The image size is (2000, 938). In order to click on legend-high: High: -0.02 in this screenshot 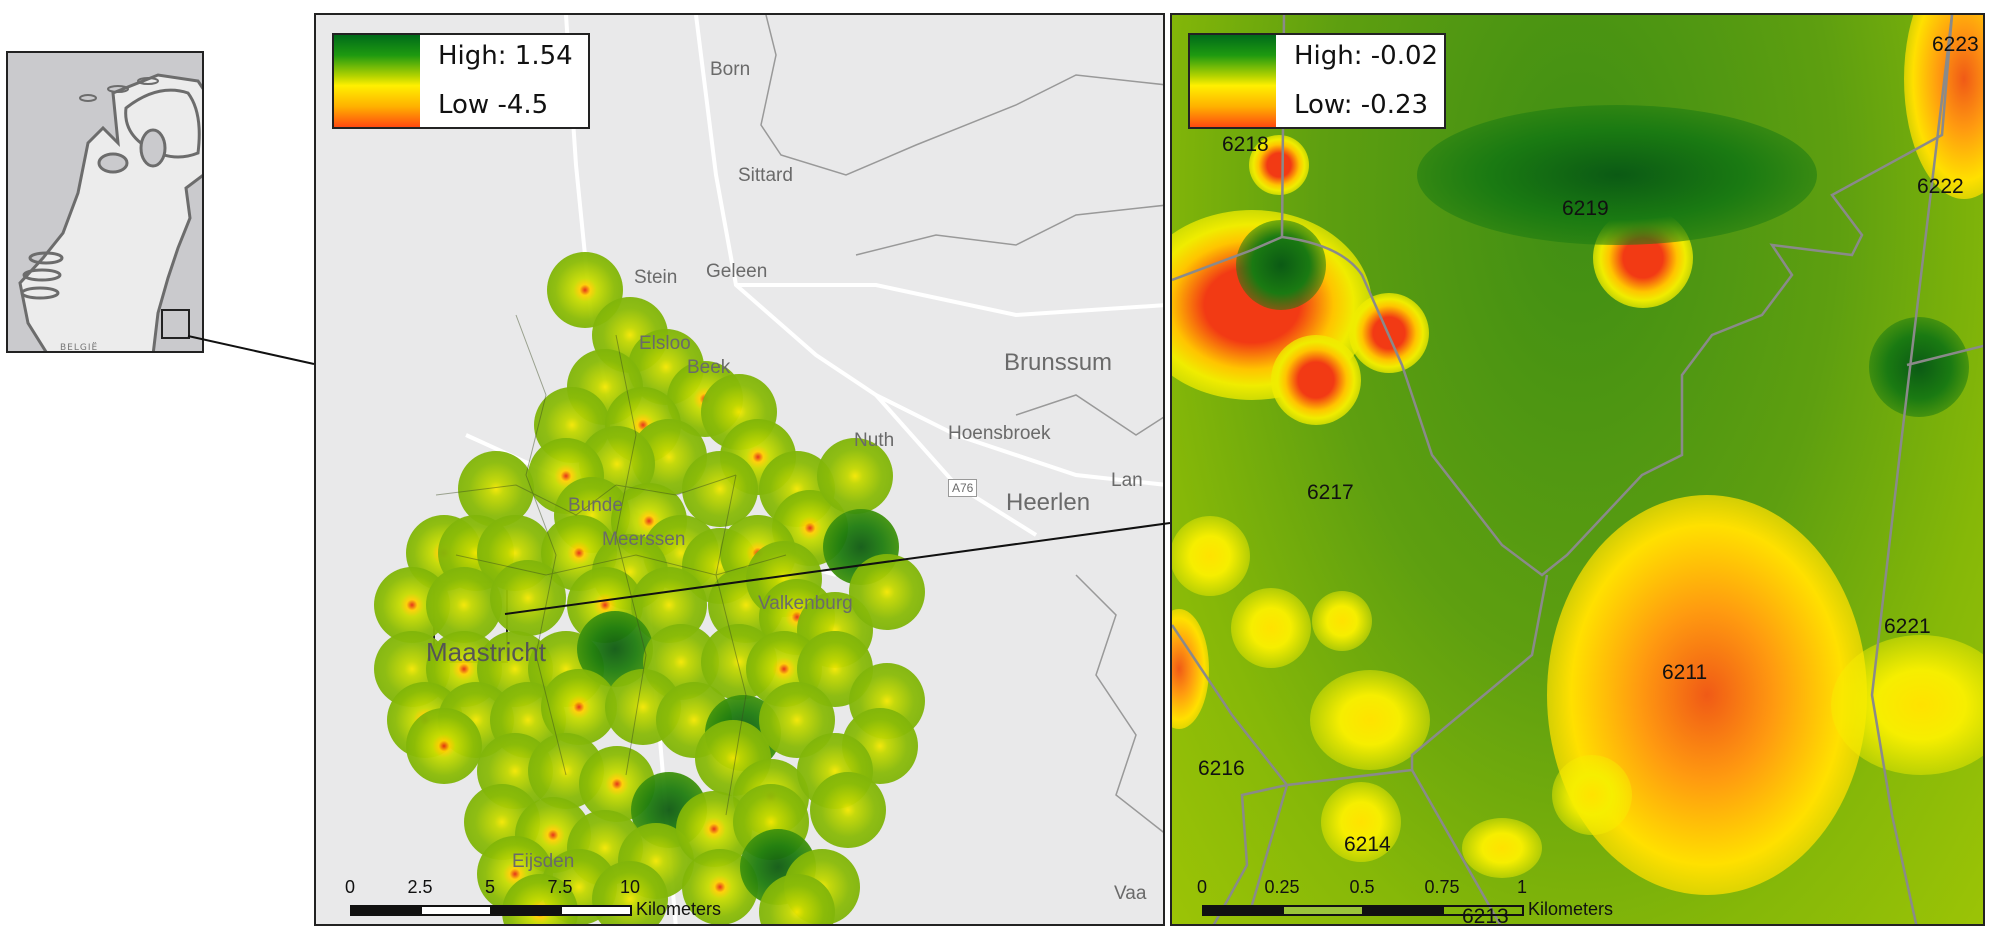, I will do `click(1366, 56)`.